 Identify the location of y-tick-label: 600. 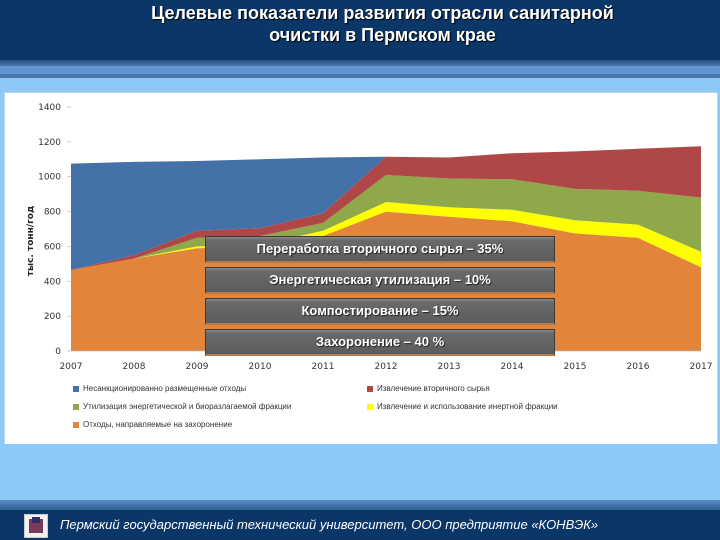
(52, 247).